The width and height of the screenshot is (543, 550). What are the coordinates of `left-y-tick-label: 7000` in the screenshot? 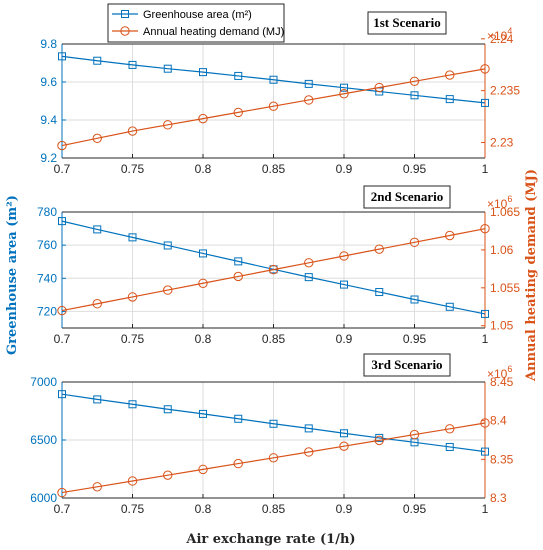 It's located at (43, 382).